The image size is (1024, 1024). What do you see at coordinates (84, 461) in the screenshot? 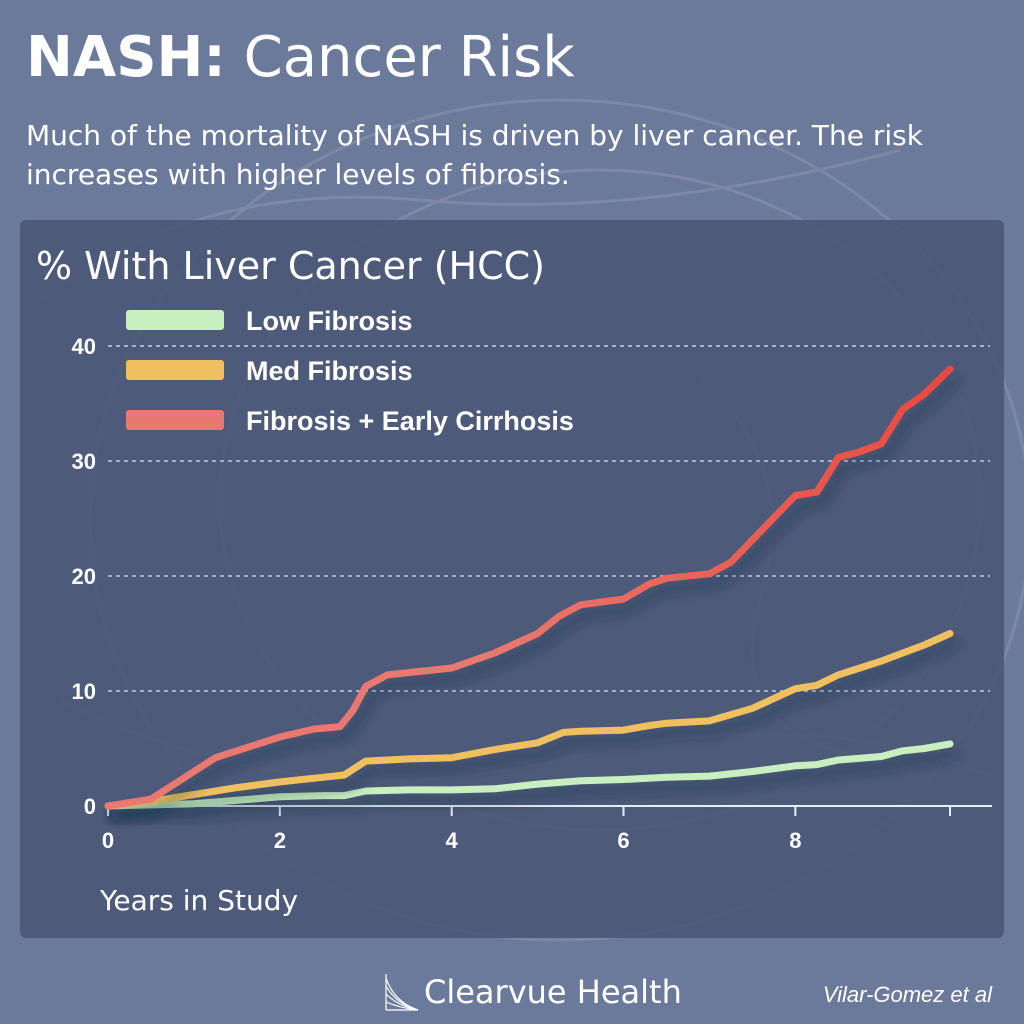
I see `y-tick-label: 30` at bounding box center [84, 461].